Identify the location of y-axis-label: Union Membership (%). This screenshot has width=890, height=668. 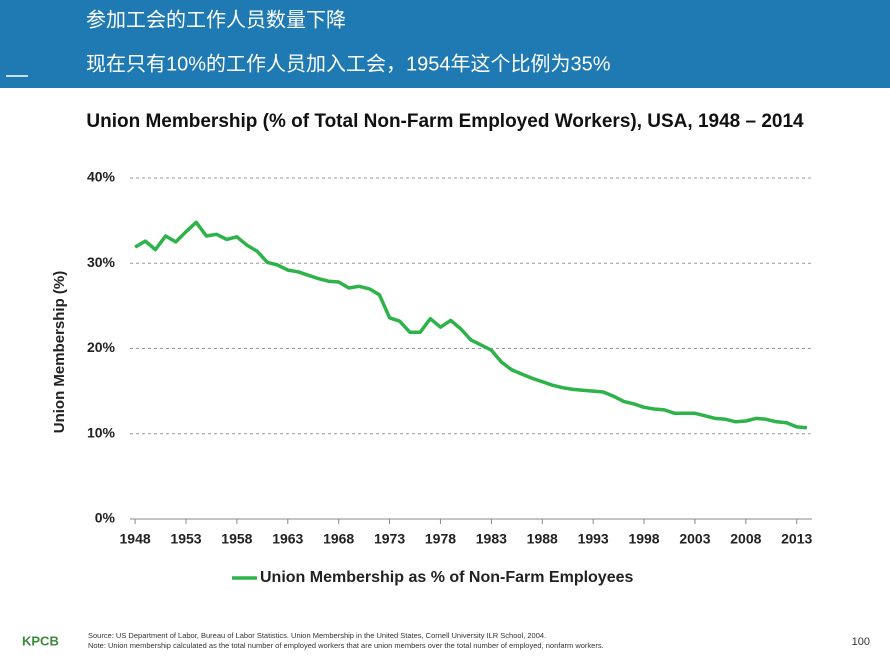
(59, 352).